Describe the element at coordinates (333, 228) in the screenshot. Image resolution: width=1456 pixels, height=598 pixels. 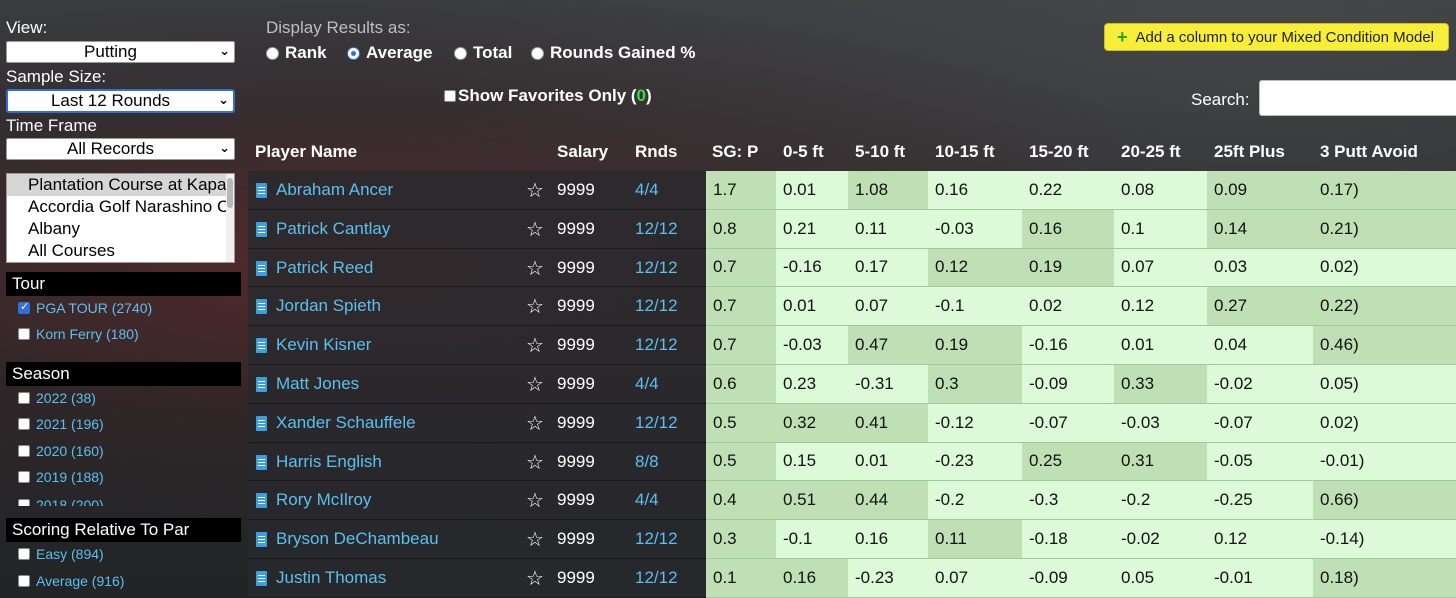
I see `player-name-link: Patrick Cantlay` at that location.